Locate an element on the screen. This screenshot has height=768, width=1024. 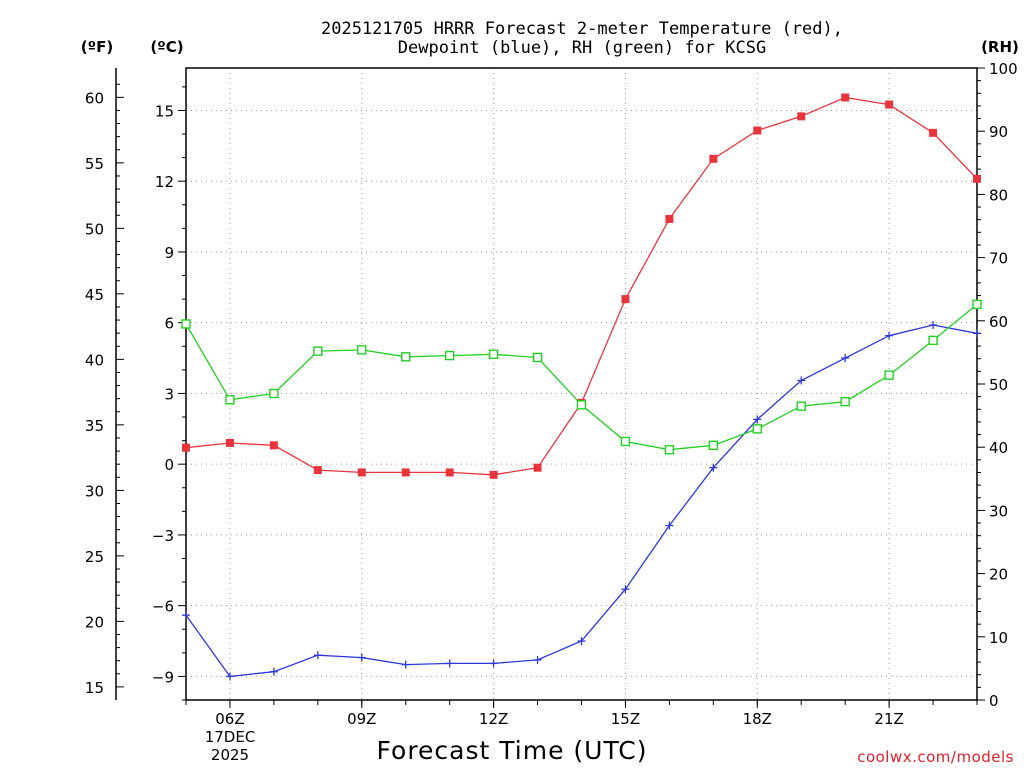
fahrenheit-tick-label-15: 15 is located at coordinates (94, 688).